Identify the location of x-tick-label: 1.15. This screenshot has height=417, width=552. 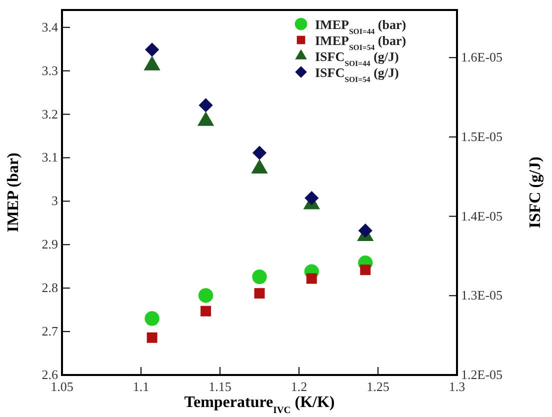
(220, 386).